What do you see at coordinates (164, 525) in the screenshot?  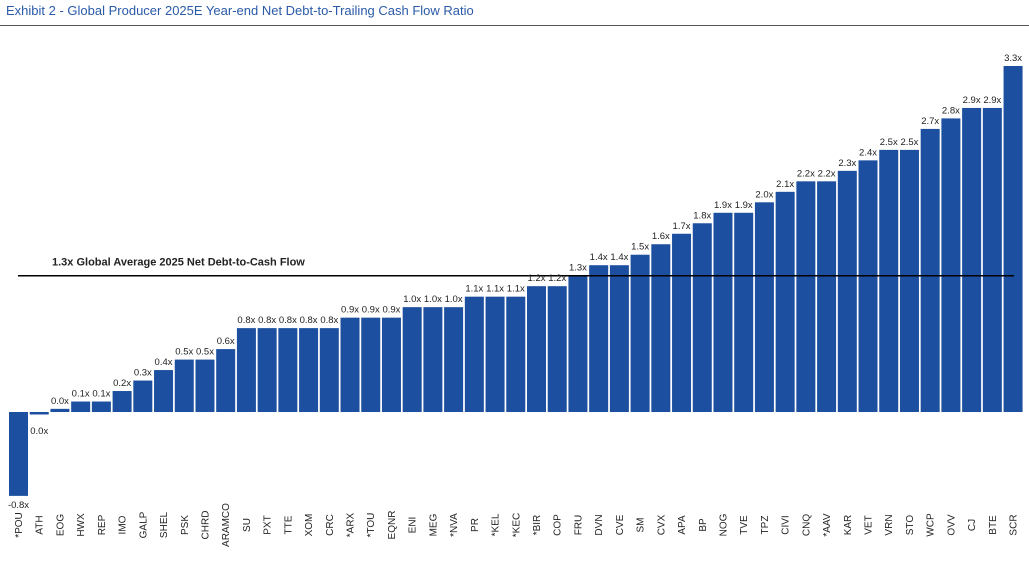 I see `x-tick-label: SHEL` at bounding box center [164, 525].